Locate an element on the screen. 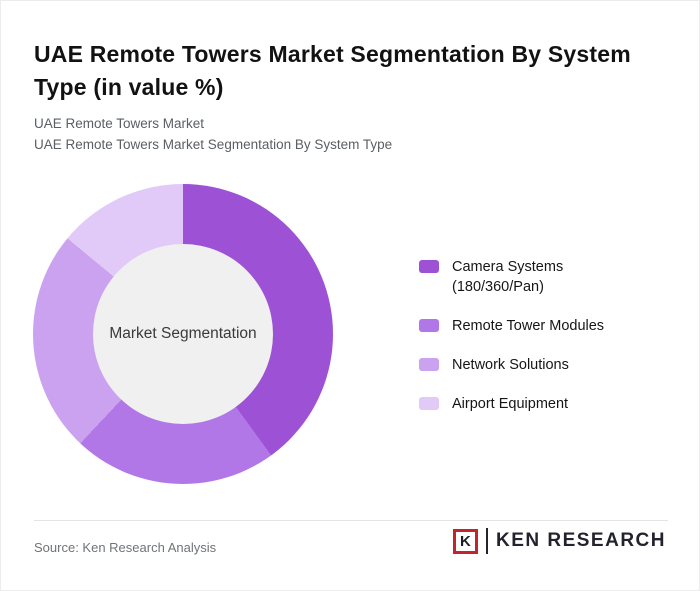 This screenshot has width=700, height=591. legend-item: Airport Equipment is located at coordinates (511, 404).